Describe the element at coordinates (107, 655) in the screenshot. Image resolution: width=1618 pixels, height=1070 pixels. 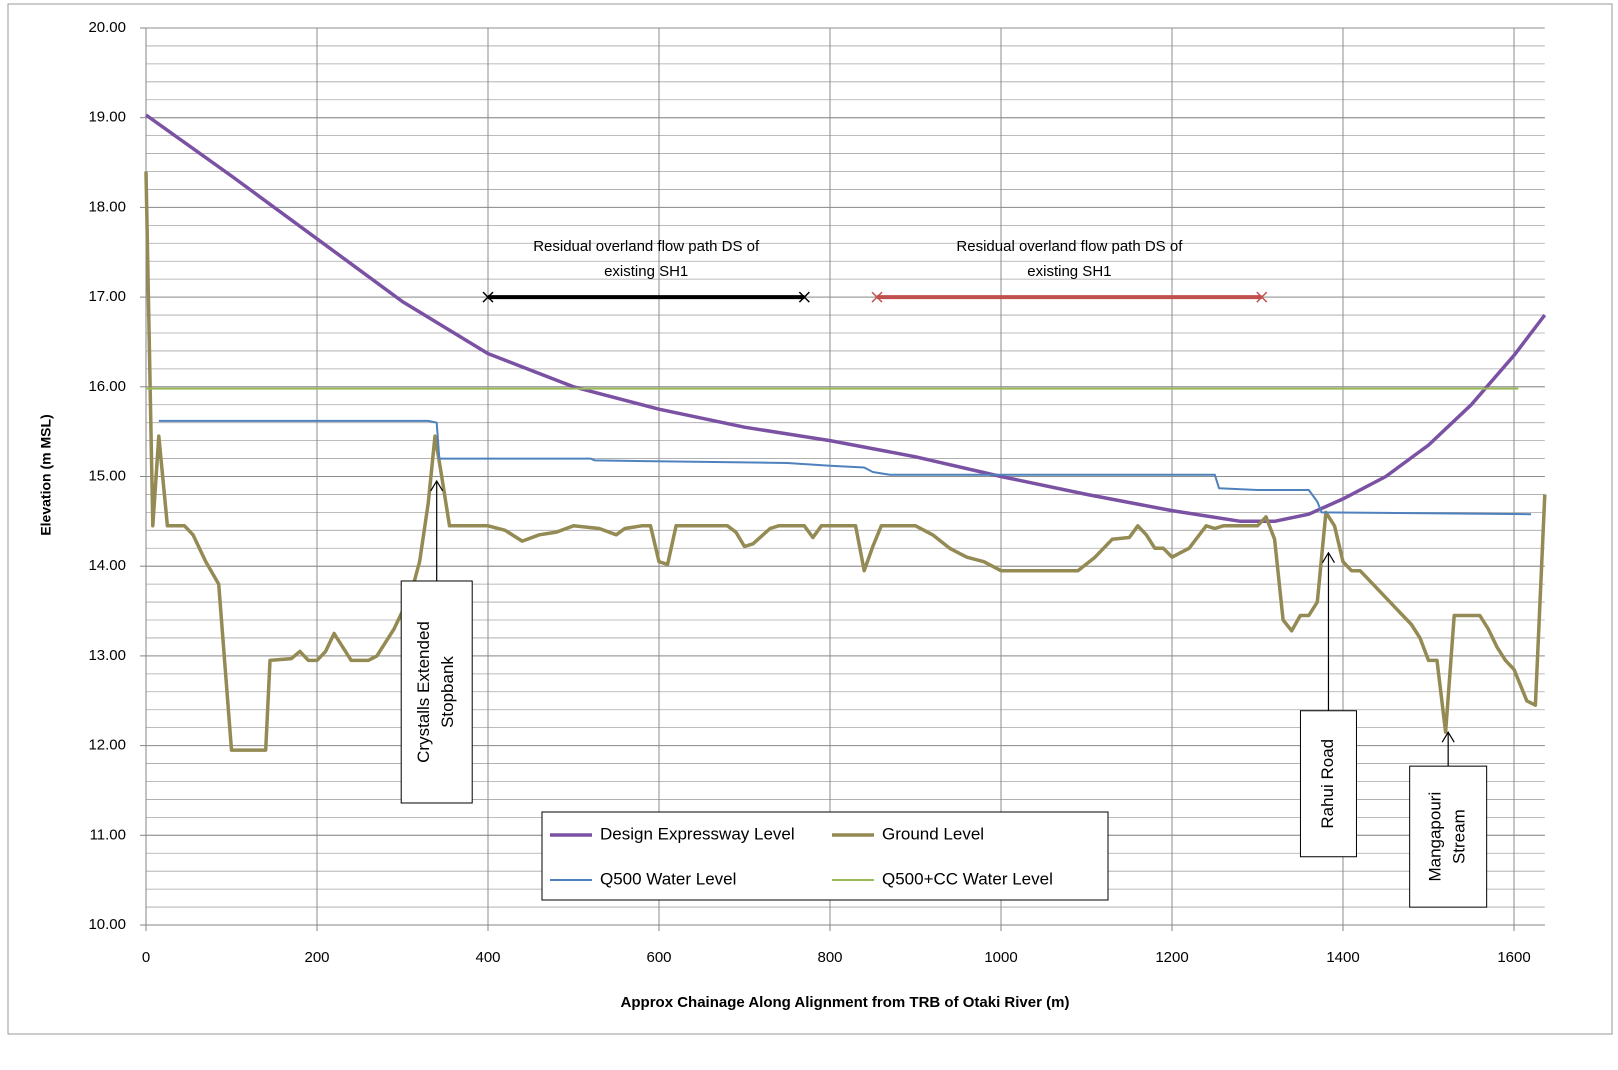
I see `y-tick-label: 13.00` at that location.